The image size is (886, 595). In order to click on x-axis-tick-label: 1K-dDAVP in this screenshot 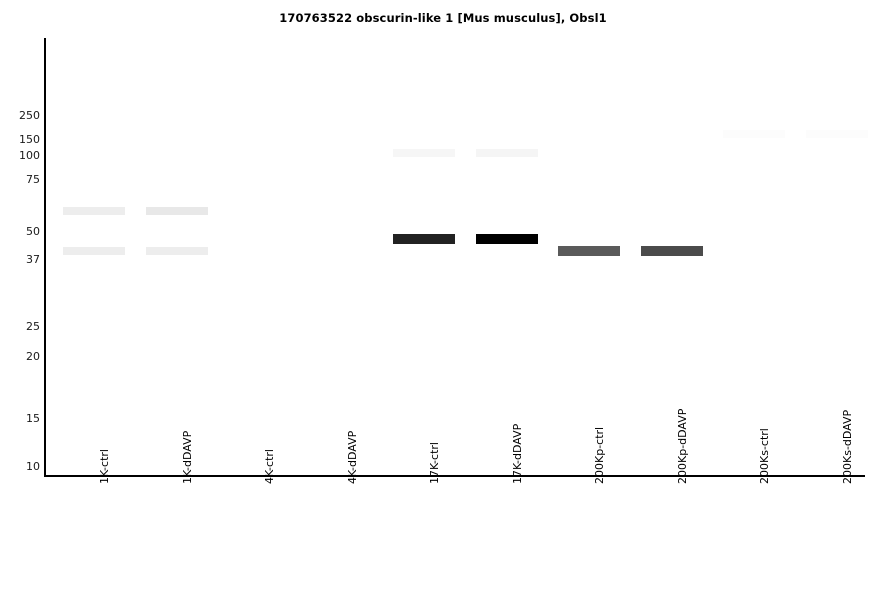, I will do `click(187, 457)`.